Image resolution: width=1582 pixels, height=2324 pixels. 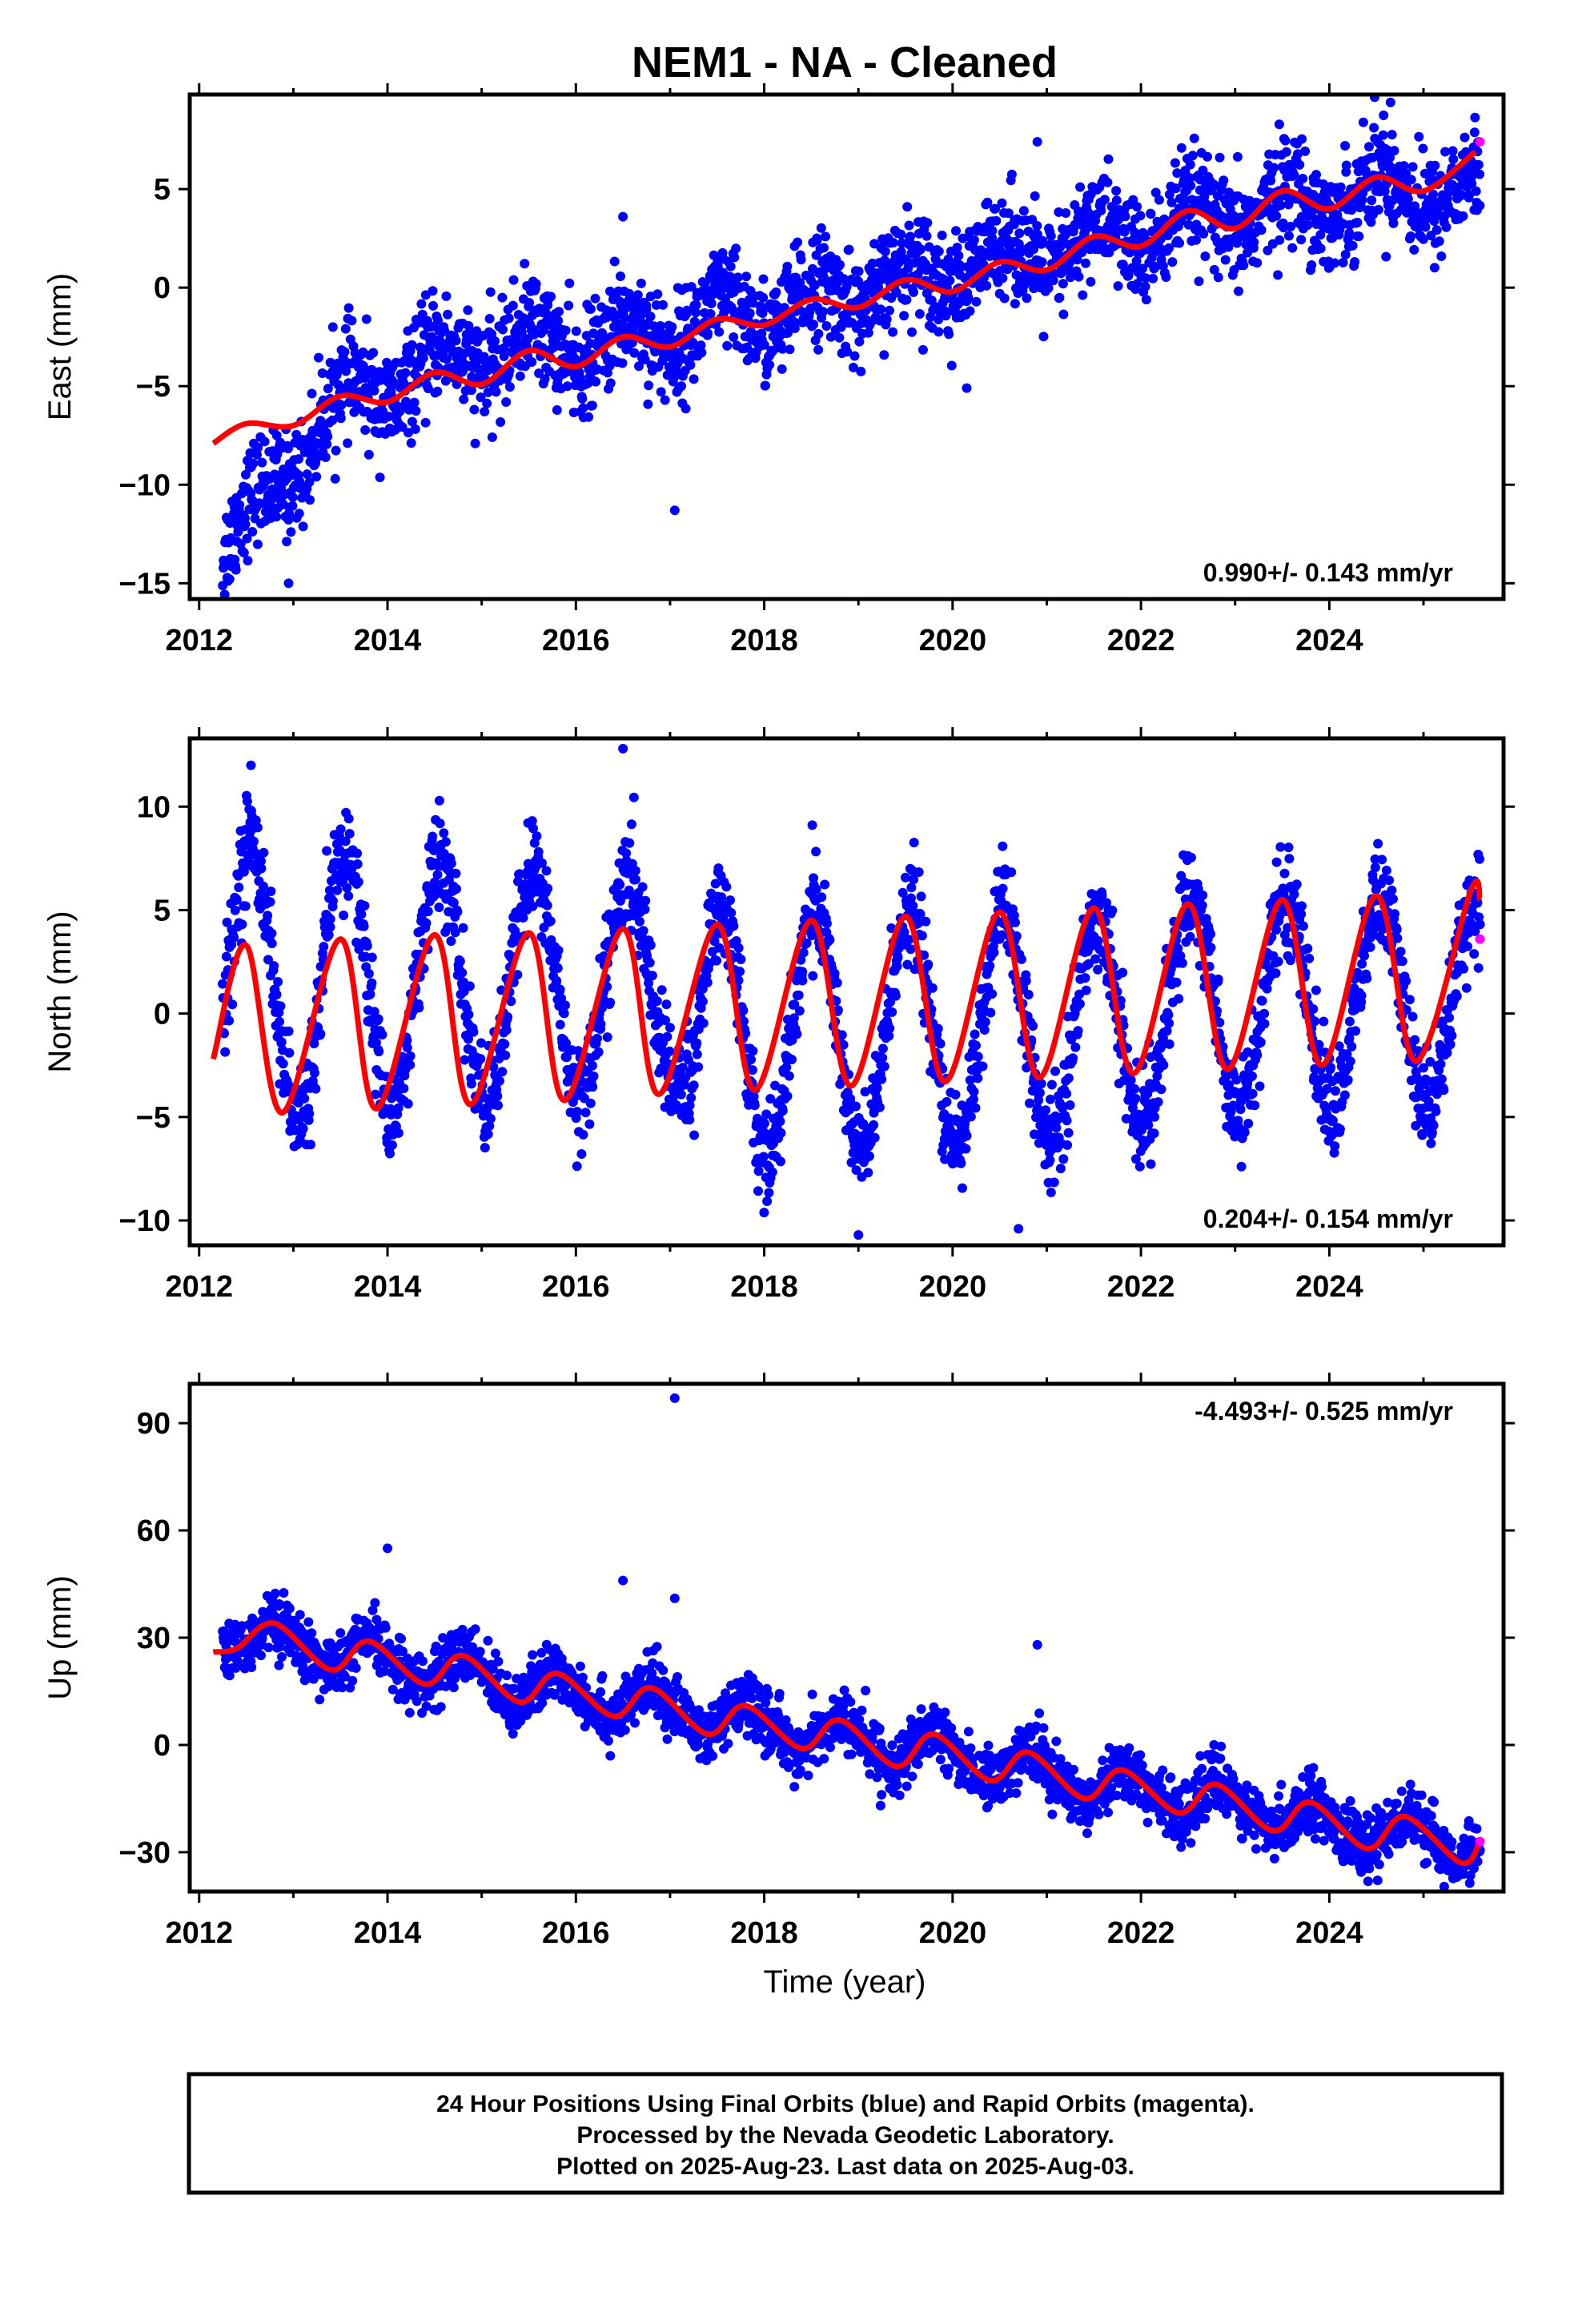 What do you see at coordinates (162, 190) in the screenshot?
I see `y-tick-label: 5` at bounding box center [162, 190].